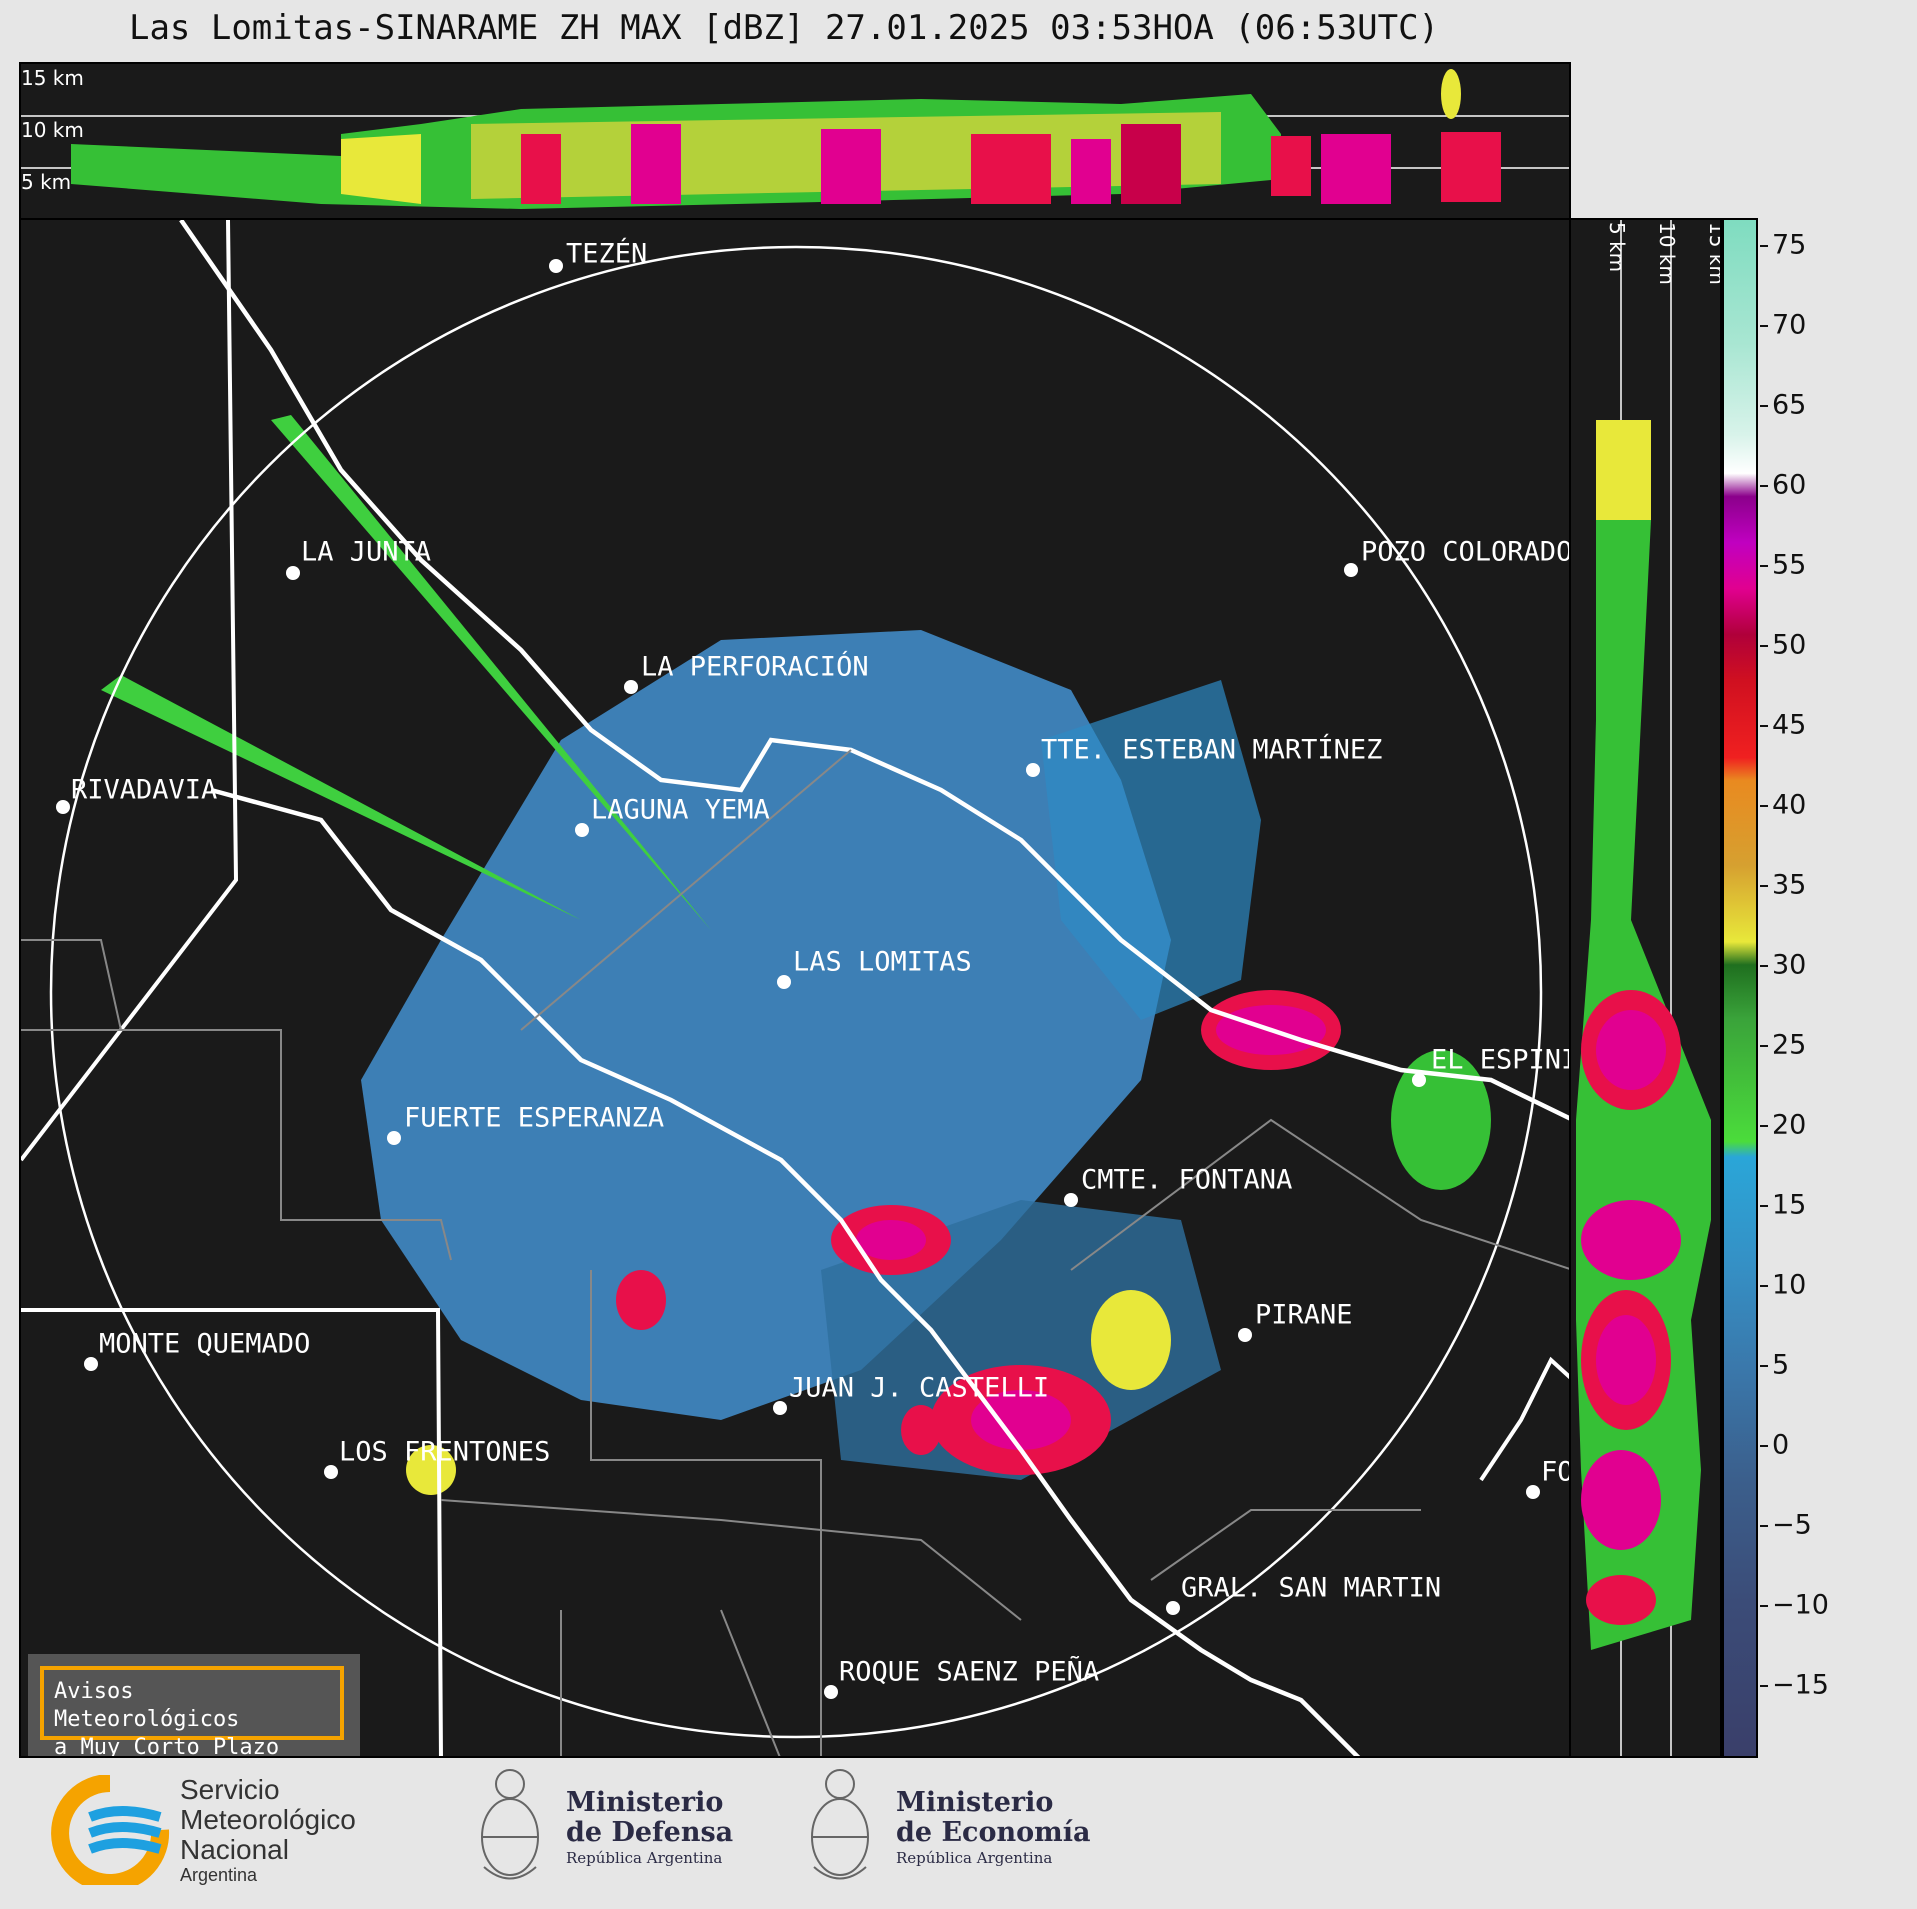 The width and height of the screenshot is (1917, 1909). What do you see at coordinates (1789, 1045) in the screenshot?
I see `colorbar-label: 25` at bounding box center [1789, 1045].